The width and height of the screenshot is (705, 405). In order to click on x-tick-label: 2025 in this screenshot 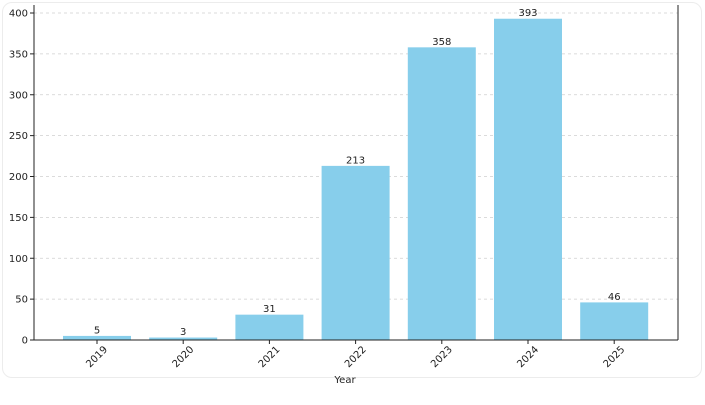, I will do `click(615, 357)`.